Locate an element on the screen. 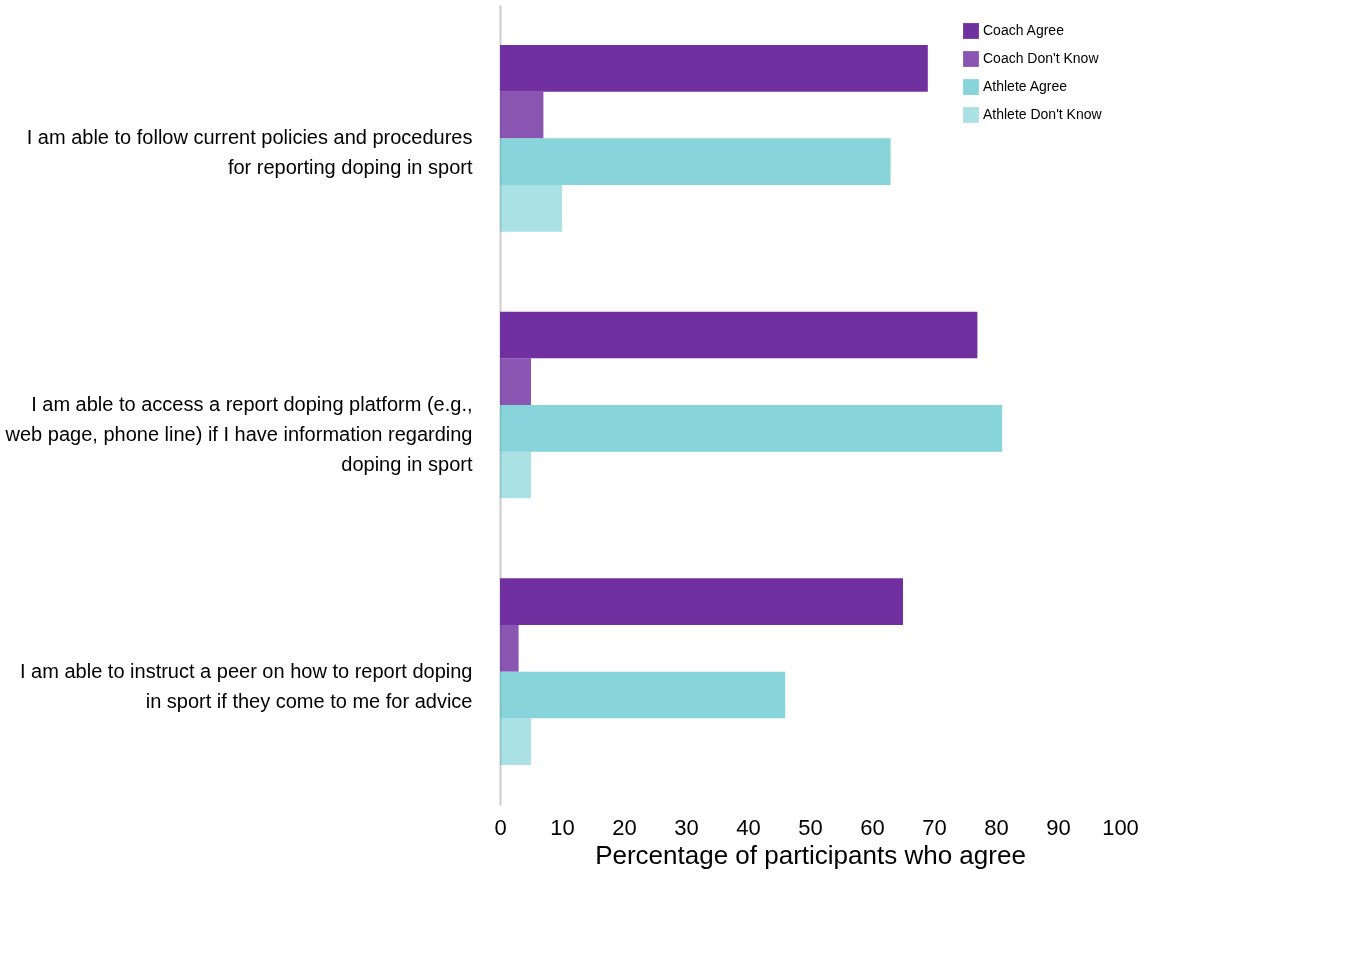  legend-label: Coach Don't Know is located at coordinates (1041, 58).